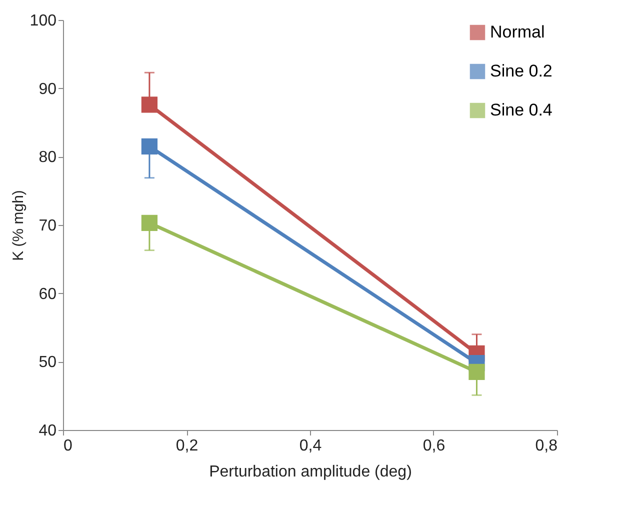  What do you see at coordinates (47, 431) in the screenshot?
I see `y-tick-label: 40` at bounding box center [47, 431].